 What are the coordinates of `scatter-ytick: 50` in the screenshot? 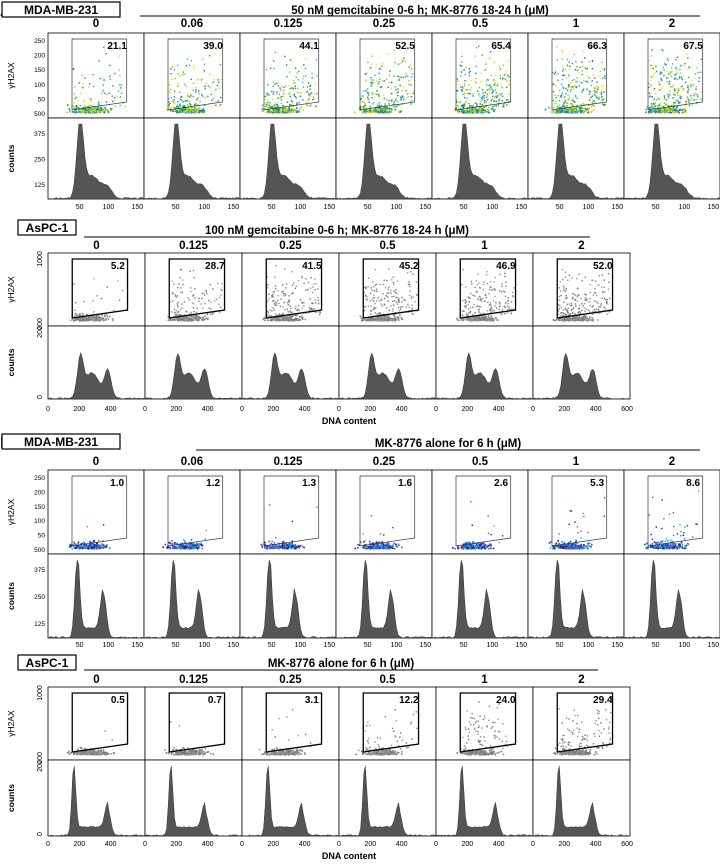 It's located at (42, 536).